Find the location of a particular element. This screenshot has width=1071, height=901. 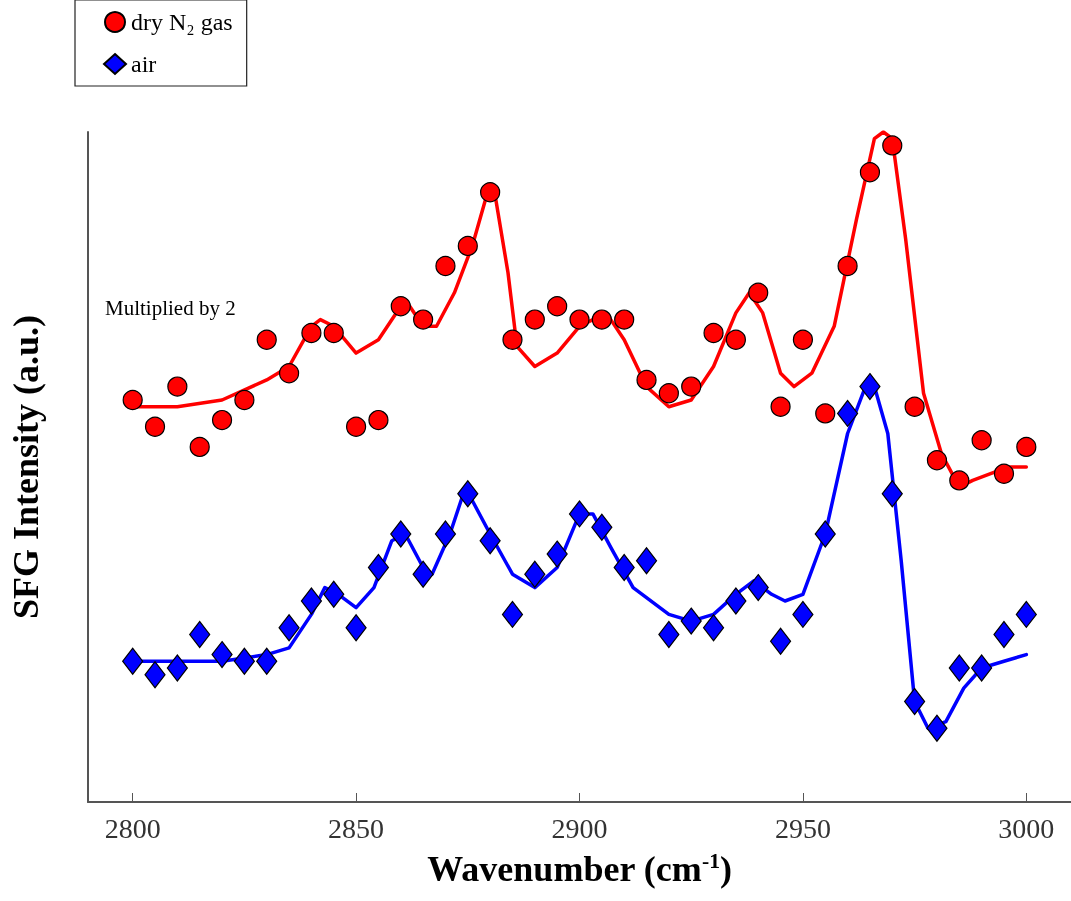

x-tick-label: 2900 is located at coordinates (579, 828).